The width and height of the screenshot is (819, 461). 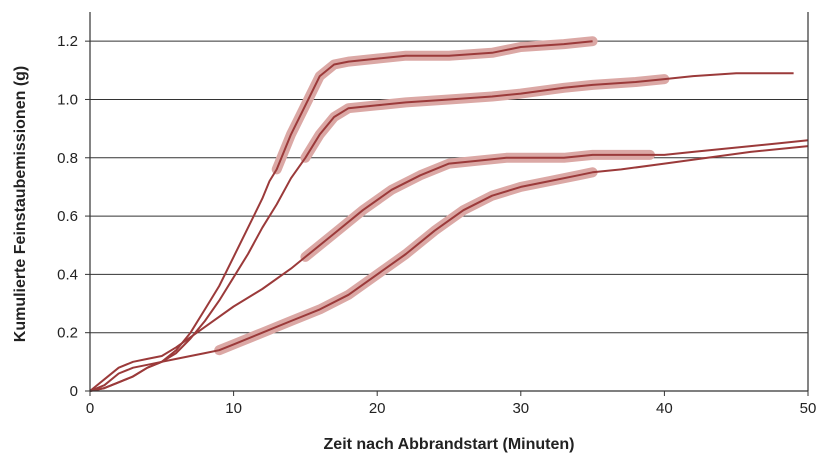 I want to click on series-2-highlight, so click(x=485, y=118).